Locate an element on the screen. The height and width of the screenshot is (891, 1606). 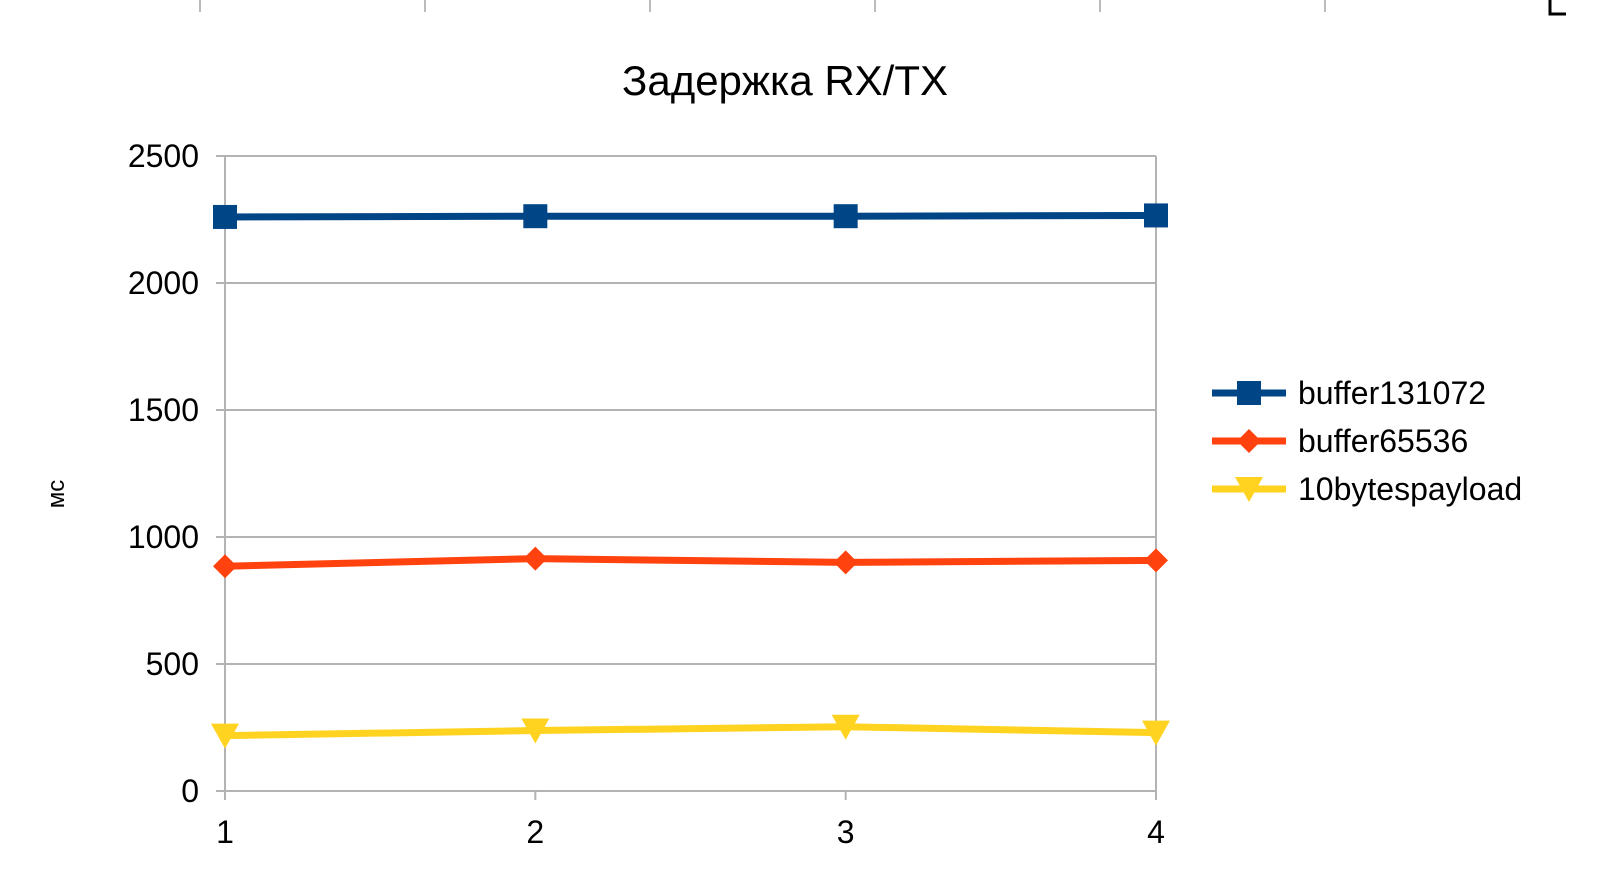
y-tick-label: 1000 is located at coordinates (163, 537).